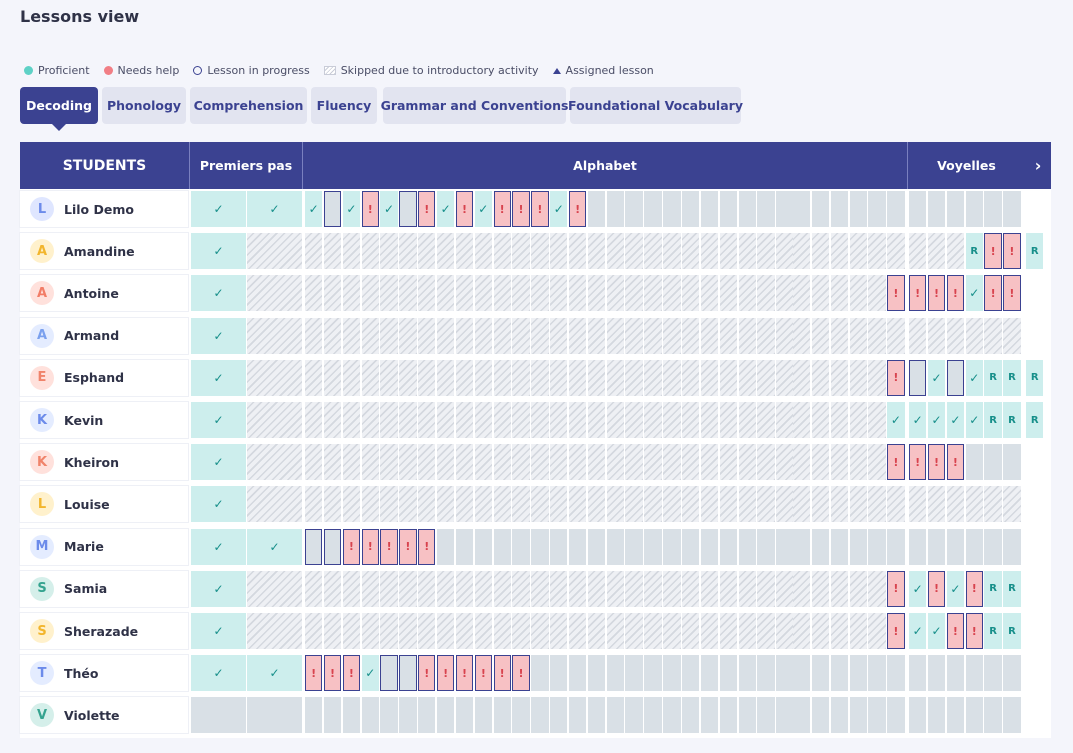 The width and height of the screenshot is (1073, 753). Describe the element at coordinates (104, 293) in the screenshot. I see `student-name-cell: A Antoine` at that location.